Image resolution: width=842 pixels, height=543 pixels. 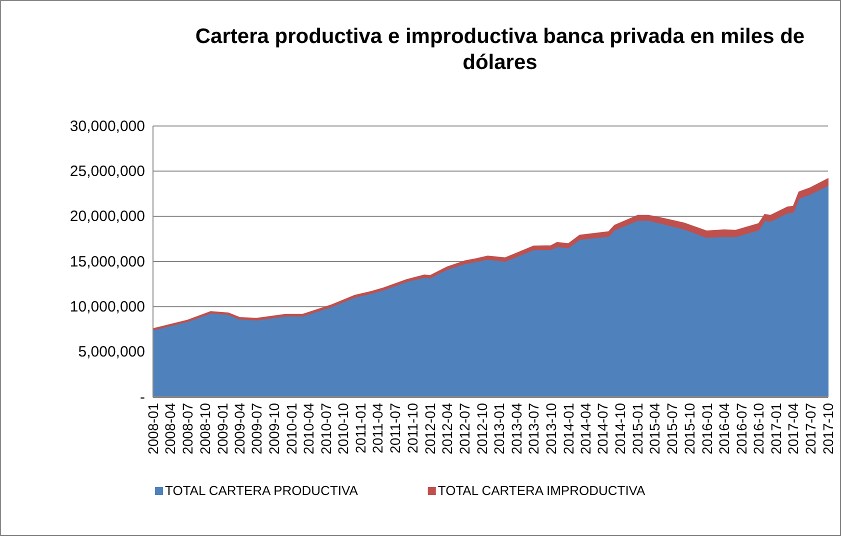 I want to click on x-tick-label: 2010-07, so click(x=326, y=428).